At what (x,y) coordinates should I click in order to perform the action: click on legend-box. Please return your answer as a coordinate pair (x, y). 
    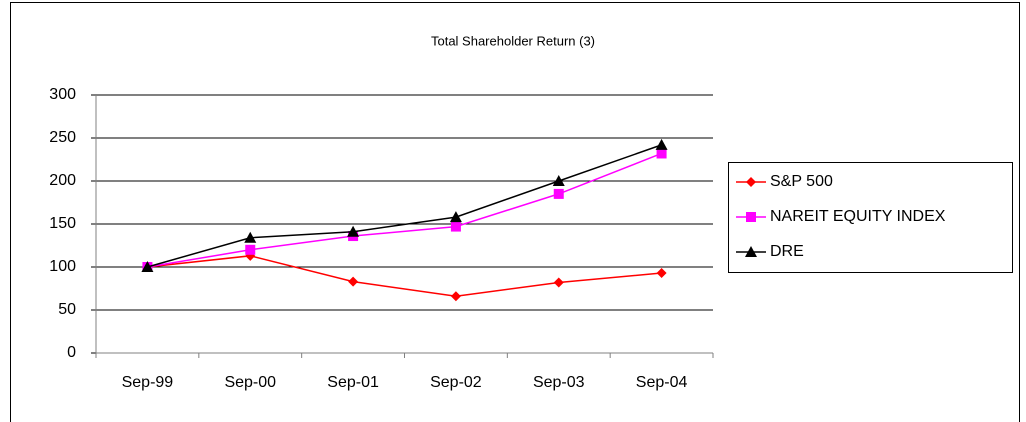
    Looking at the image, I should click on (870, 217).